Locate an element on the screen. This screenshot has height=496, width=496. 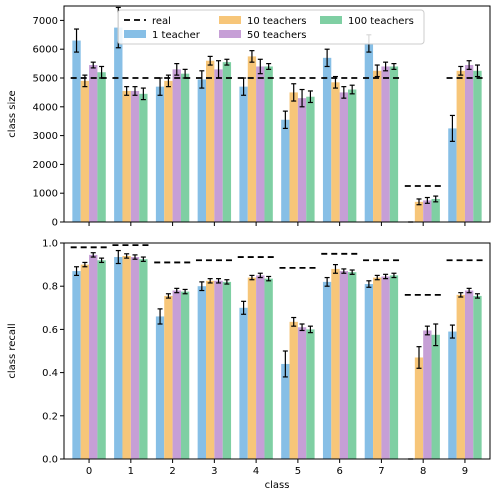
y-tick-label: 6000 is located at coordinates (45, 50).